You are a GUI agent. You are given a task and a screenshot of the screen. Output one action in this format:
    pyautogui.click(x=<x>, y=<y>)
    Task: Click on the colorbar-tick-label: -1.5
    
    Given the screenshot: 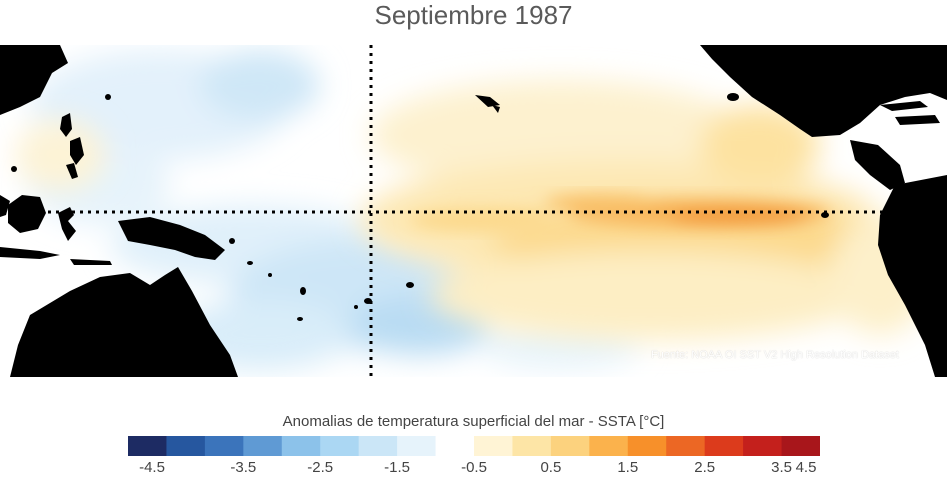 What is the action you would take?
    pyautogui.click(x=397, y=467)
    